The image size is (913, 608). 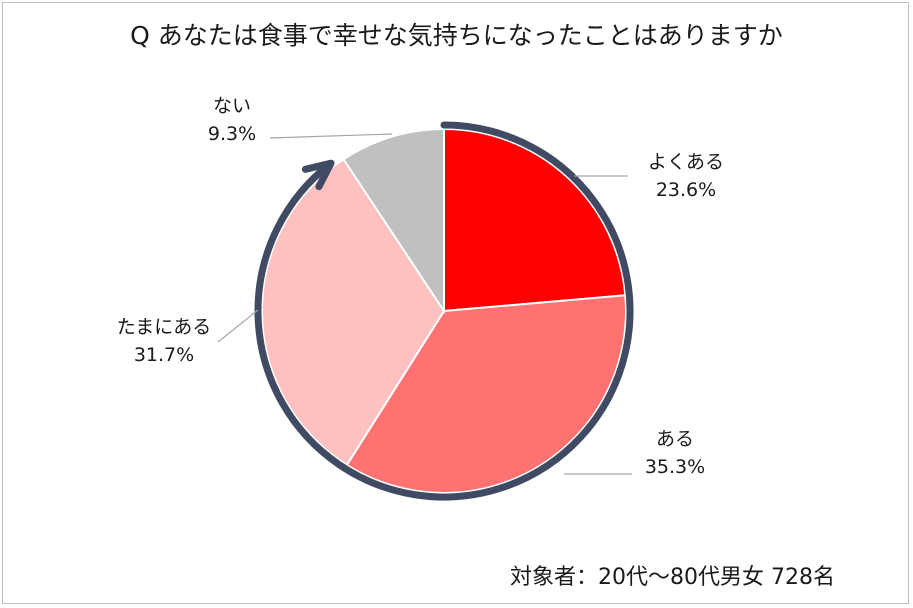 I want to click on slice-label-often: よくある, so click(x=686, y=162).